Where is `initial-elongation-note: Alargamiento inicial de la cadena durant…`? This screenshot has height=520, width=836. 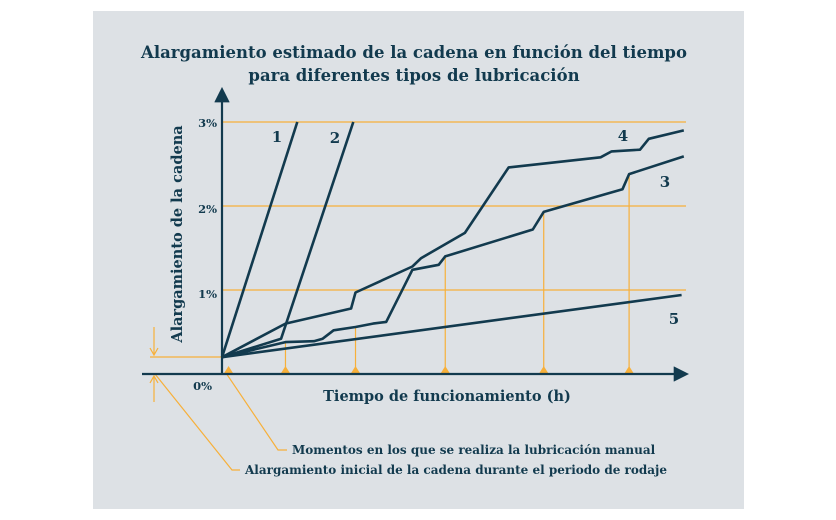 initial-elongation-note: Alargamiento inicial de la cadena durant… is located at coordinates (455, 470).